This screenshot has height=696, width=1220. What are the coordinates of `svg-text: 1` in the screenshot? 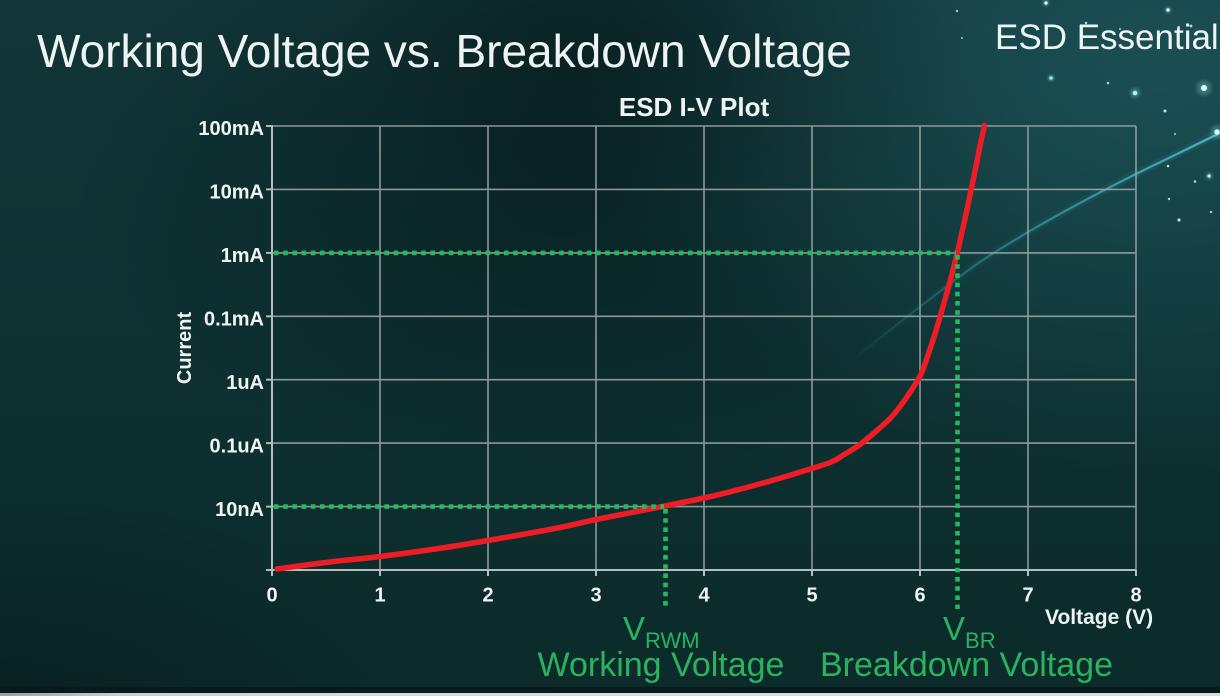 It's located at (379, 596).